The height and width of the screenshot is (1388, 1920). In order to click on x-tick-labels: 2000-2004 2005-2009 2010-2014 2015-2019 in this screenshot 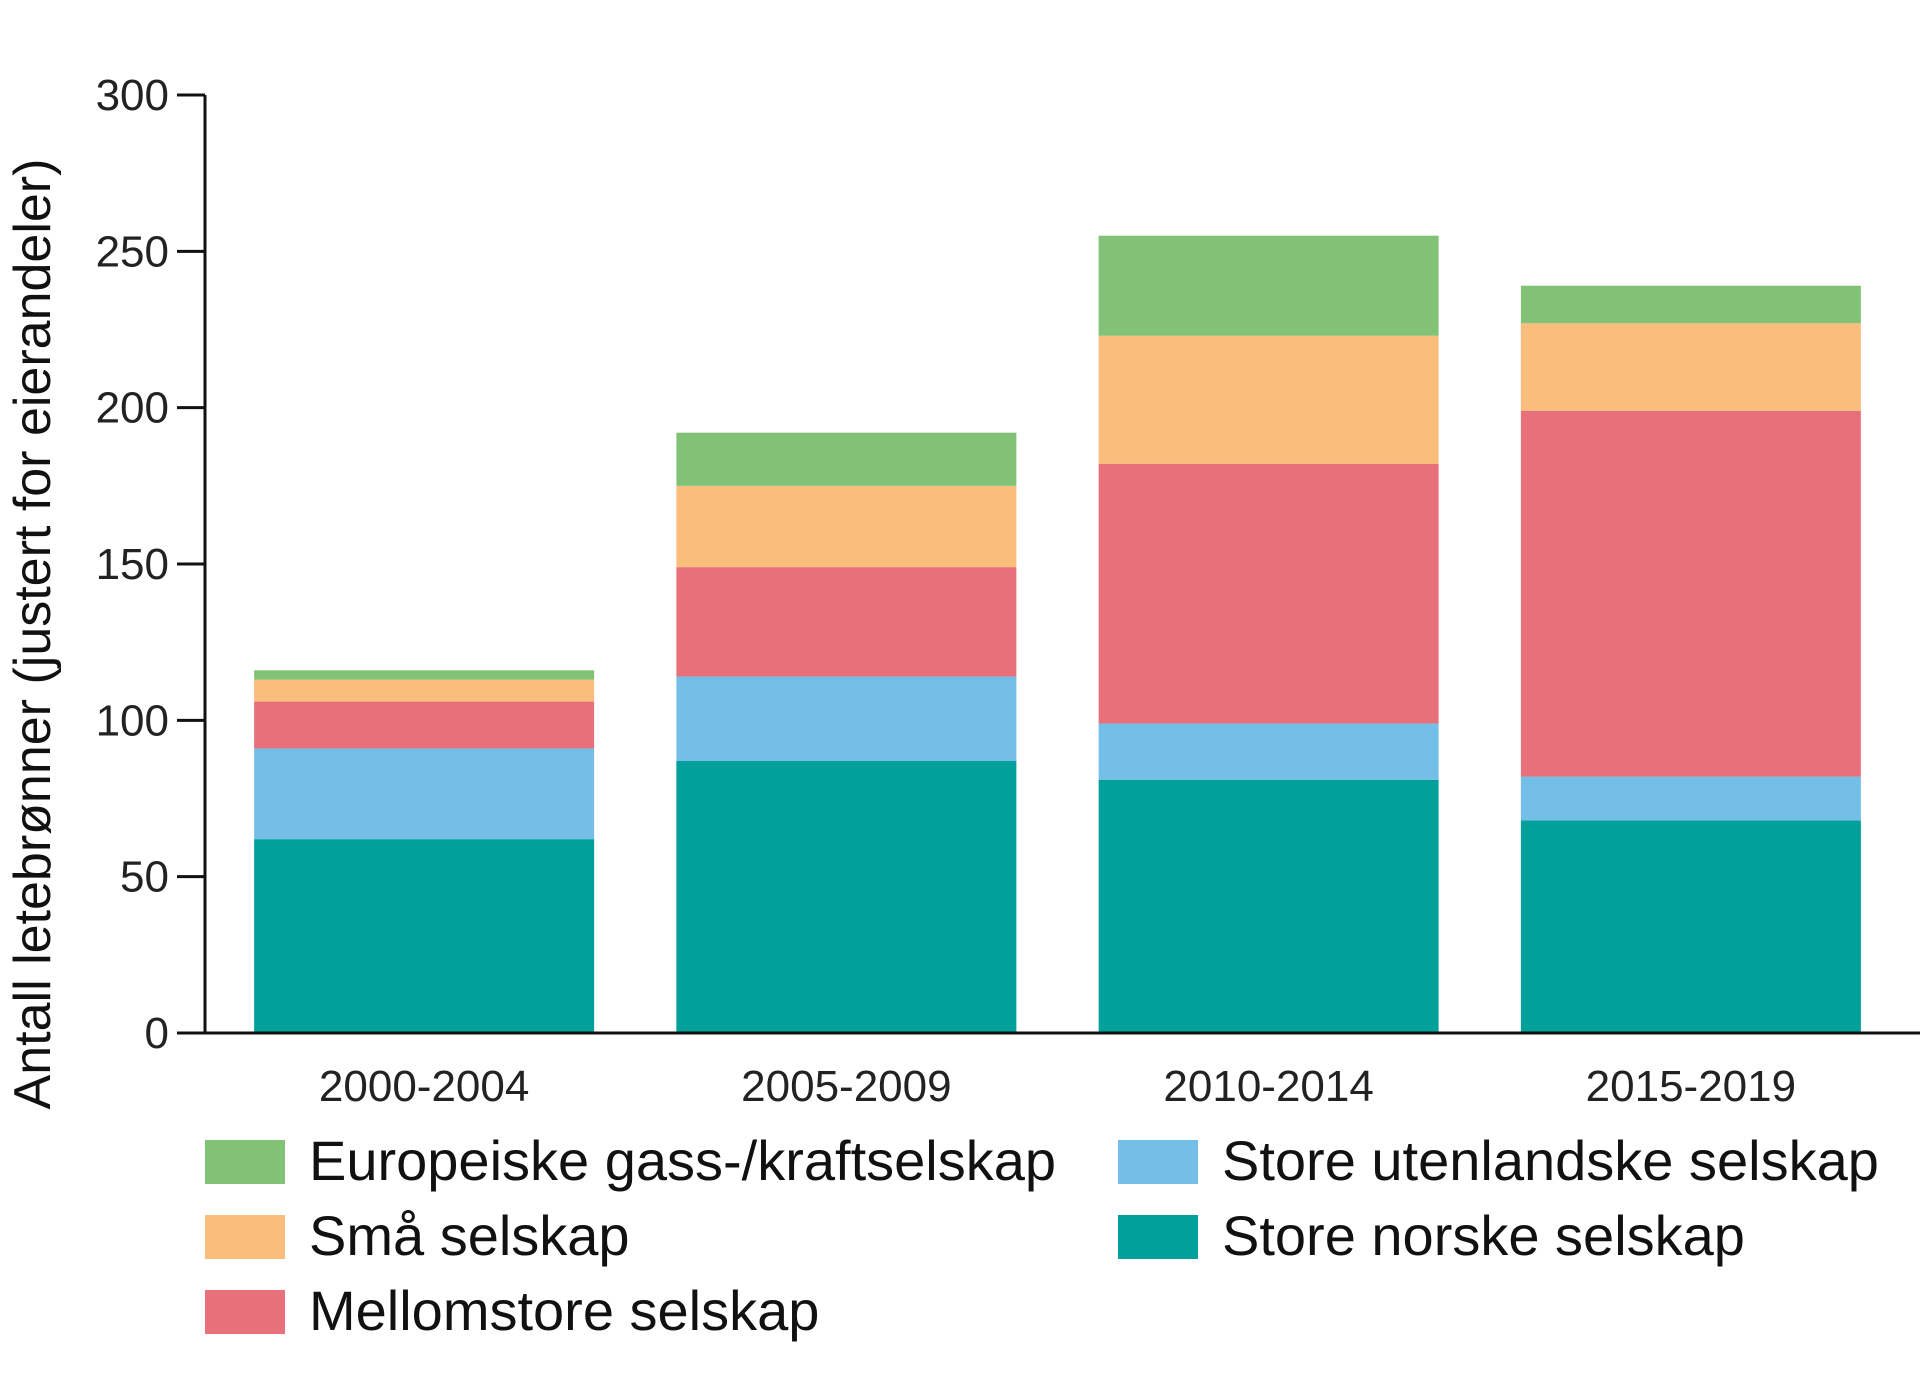, I will do `click(1057, 1086)`.